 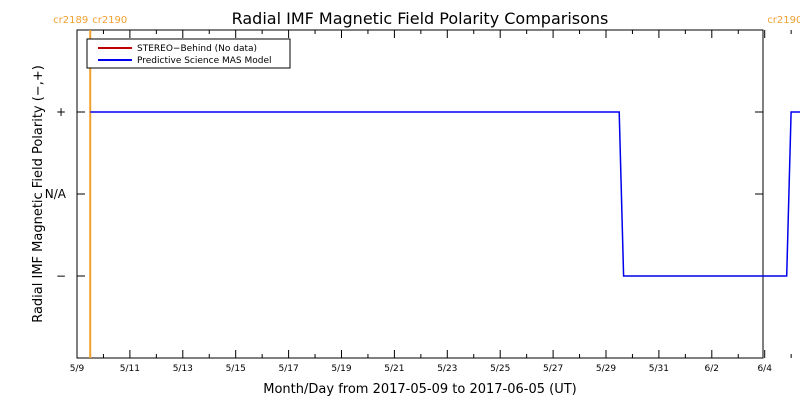 I want to click on x-tick-label: 5/19, so click(x=341, y=369).